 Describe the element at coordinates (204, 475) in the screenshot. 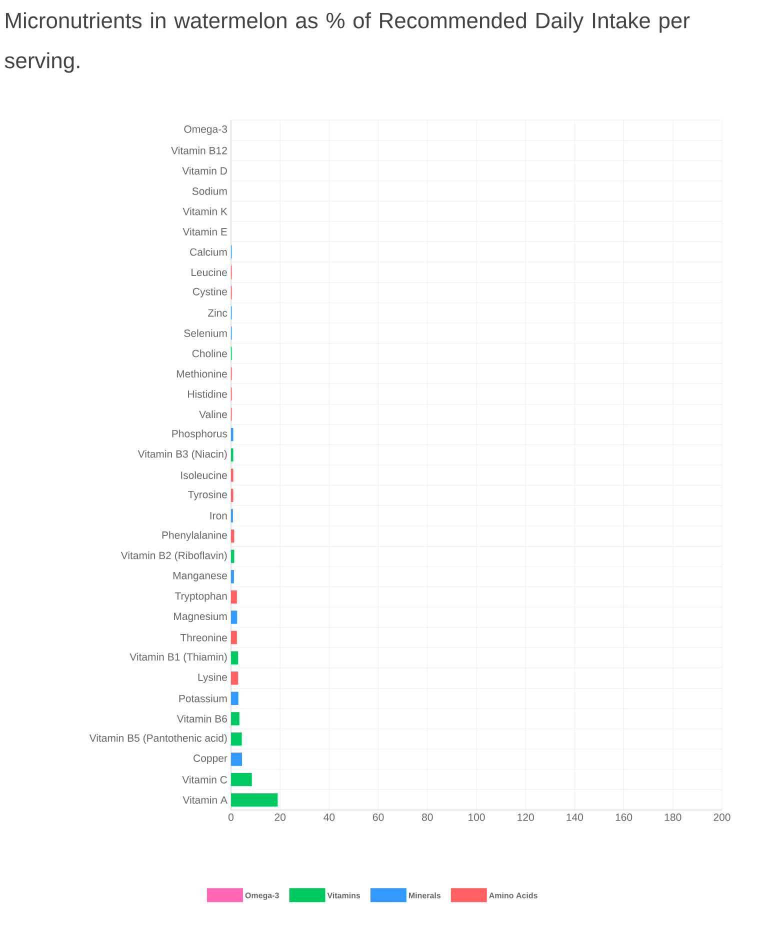

I see `y-tick-label: Isoleucine` at that location.